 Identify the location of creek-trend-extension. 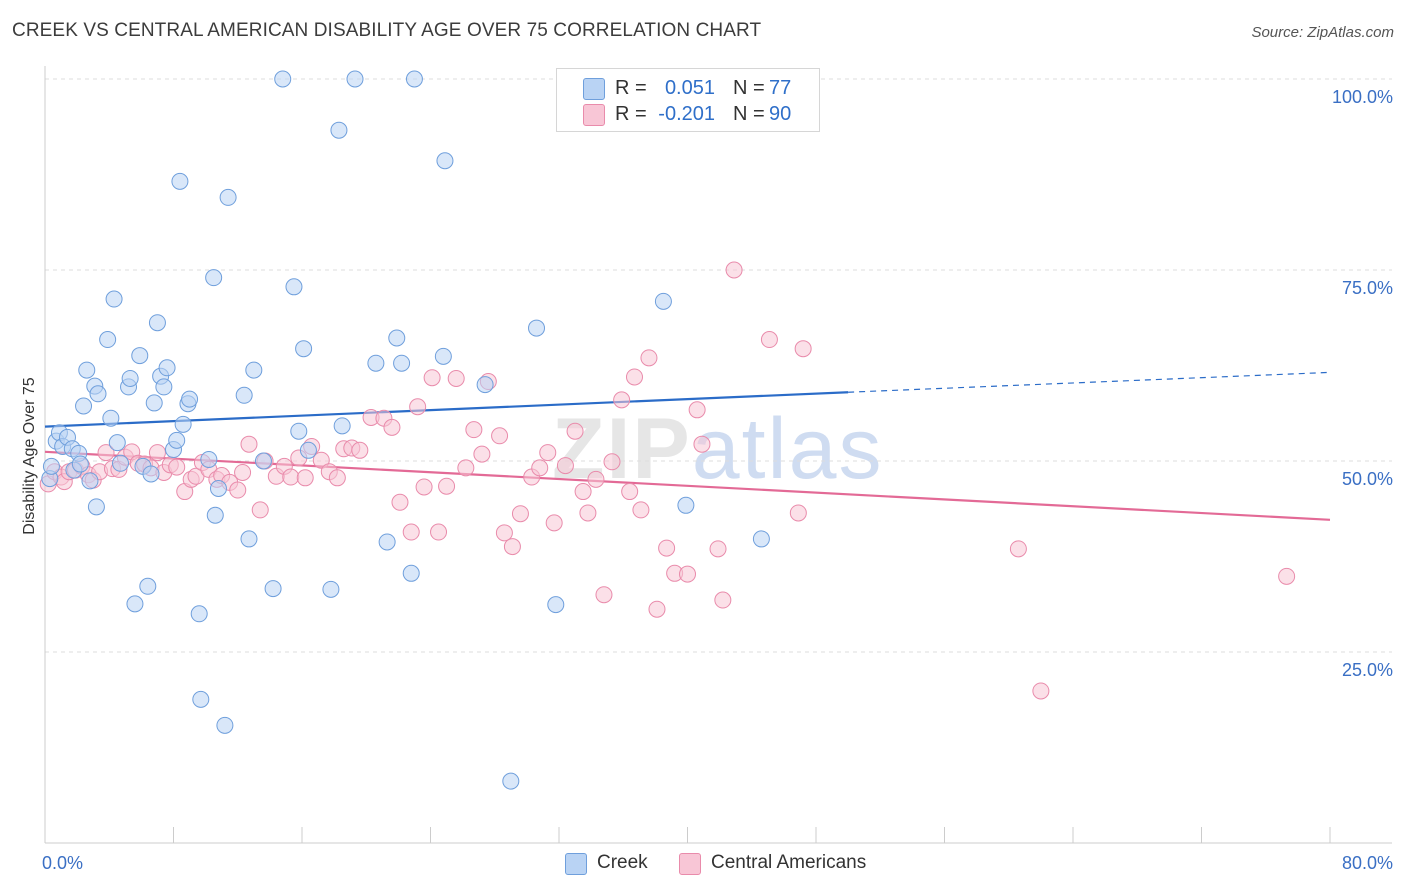
(1089, 382).